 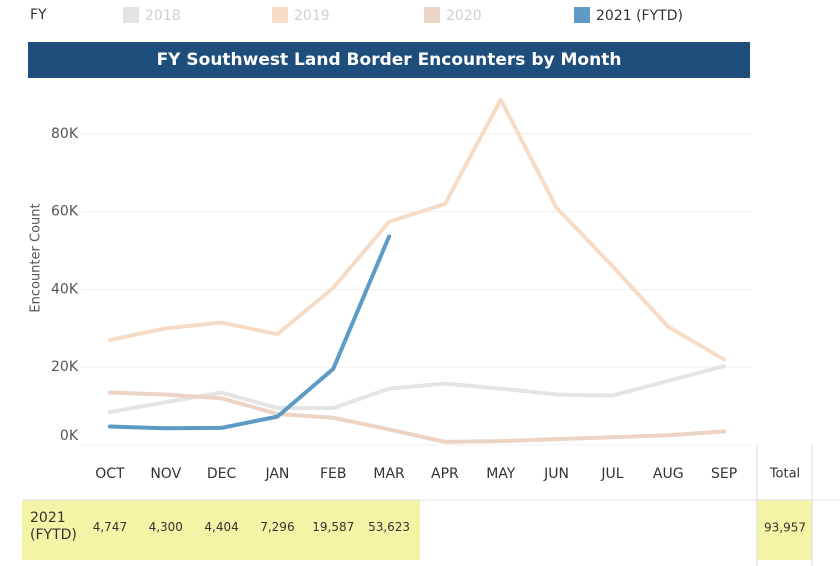 I want to click on y-tick-label: 40K, so click(x=65, y=289).